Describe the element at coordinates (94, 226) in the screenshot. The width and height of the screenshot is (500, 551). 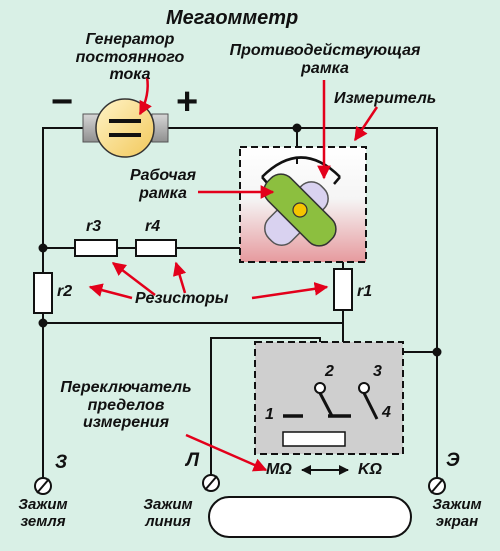
I see `r3-label: r3` at that location.